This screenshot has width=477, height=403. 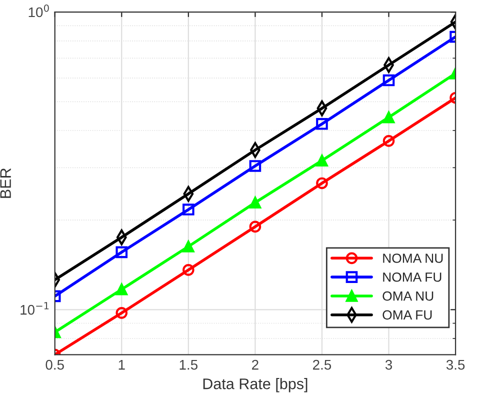 What do you see at coordinates (34, 308) in the screenshot?
I see `y-tick-label: 10$^{−1}$` at bounding box center [34, 308].